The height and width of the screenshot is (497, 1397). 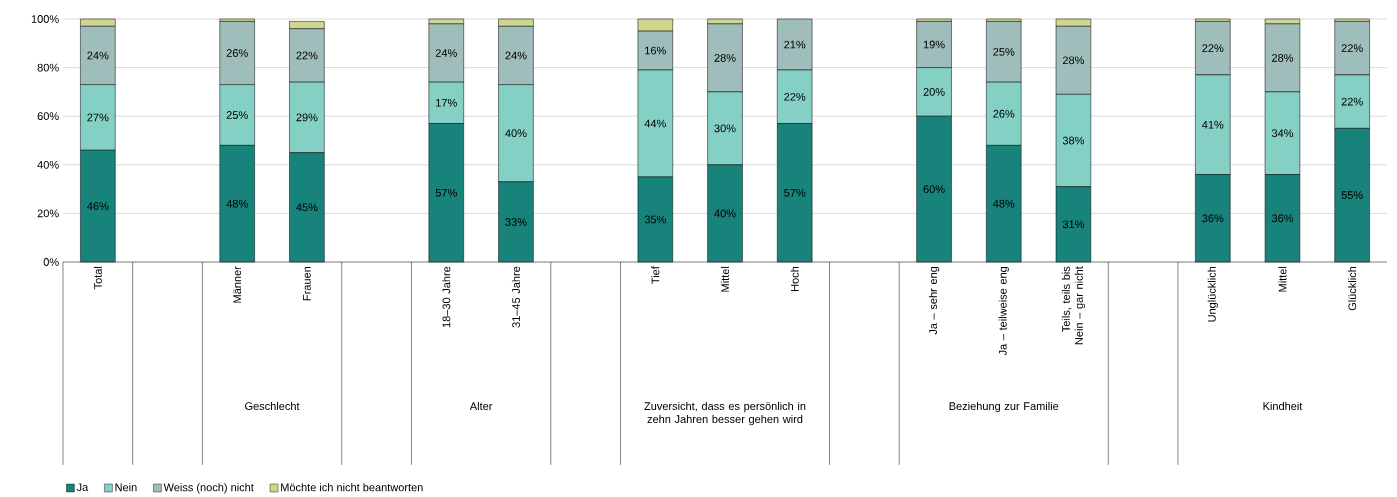 I want to click on y-tick-label: 0%, so click(x=51, y=262).